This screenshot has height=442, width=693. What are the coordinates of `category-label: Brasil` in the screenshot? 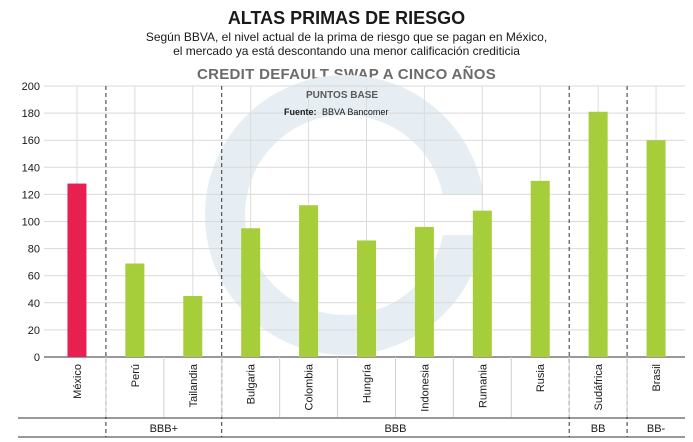 It's located at (657, 378).